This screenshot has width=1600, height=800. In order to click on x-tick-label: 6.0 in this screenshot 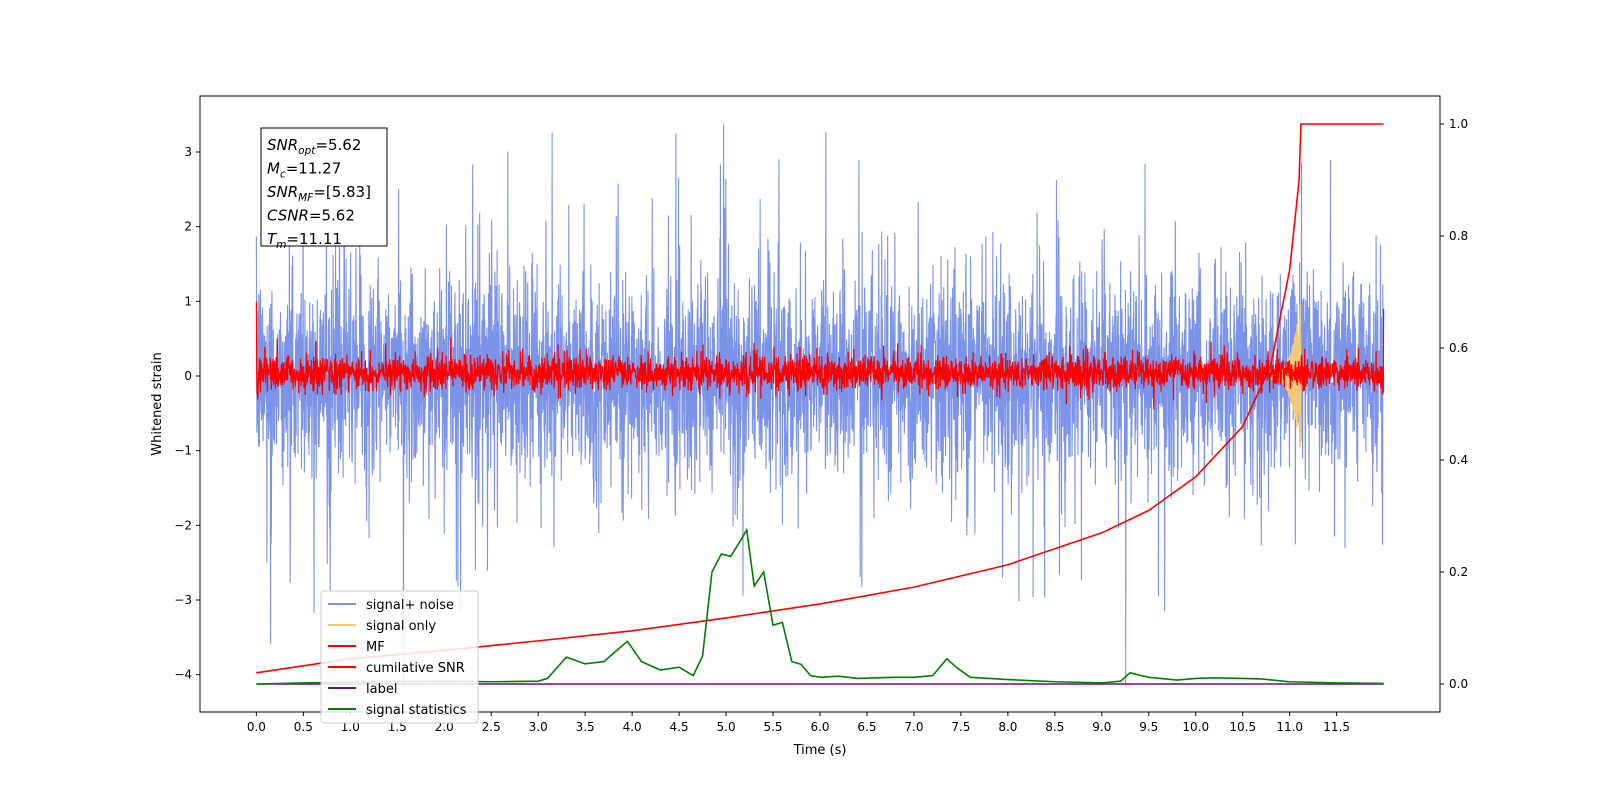, I will do `click(819, 727)`.